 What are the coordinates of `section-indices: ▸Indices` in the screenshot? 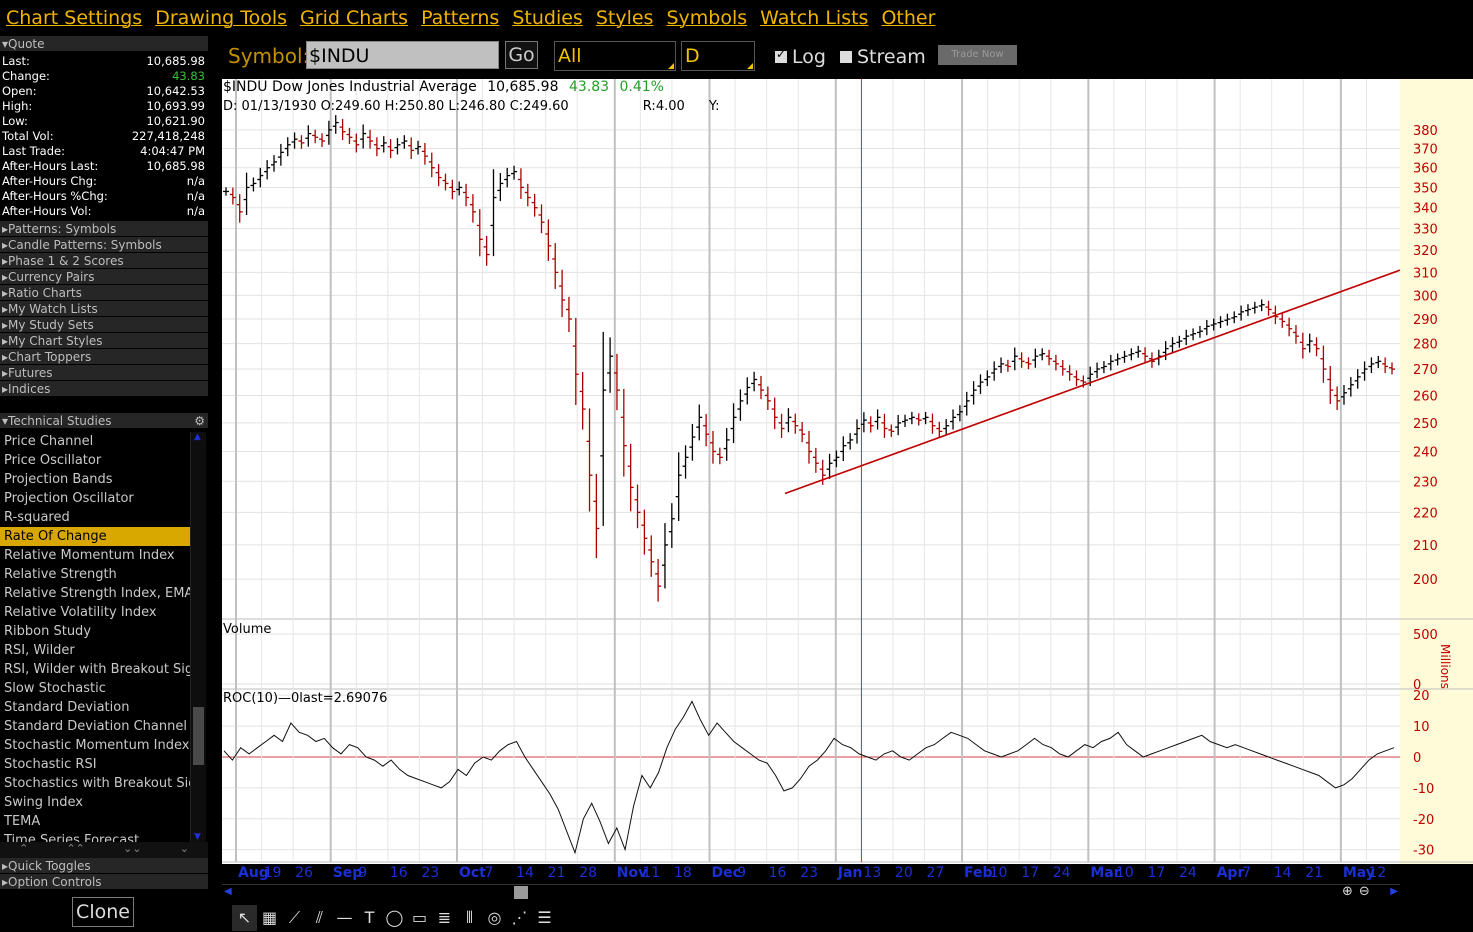 It's located at (104, 389).